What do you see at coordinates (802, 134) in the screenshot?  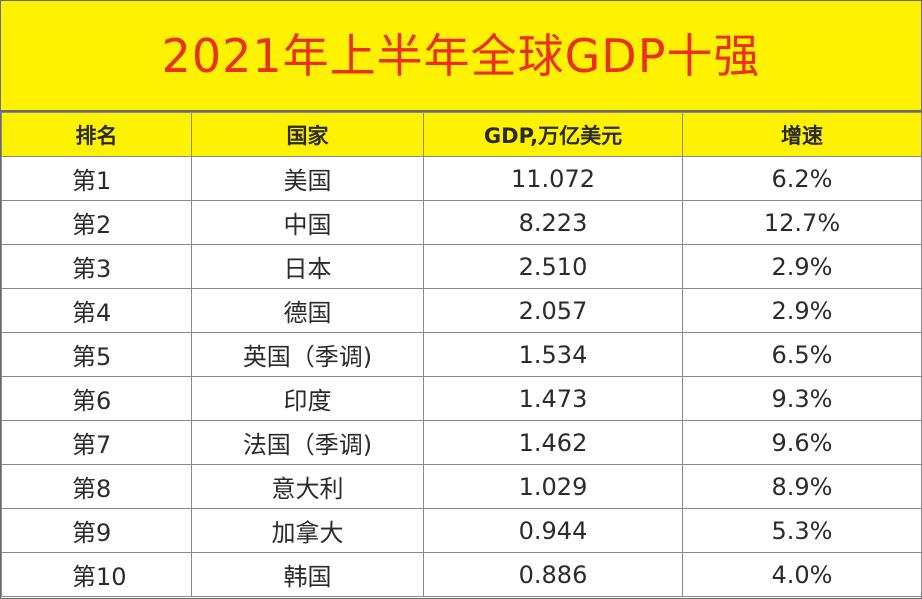 I see `header-growth: 增速` at bounding box center [802, 134].